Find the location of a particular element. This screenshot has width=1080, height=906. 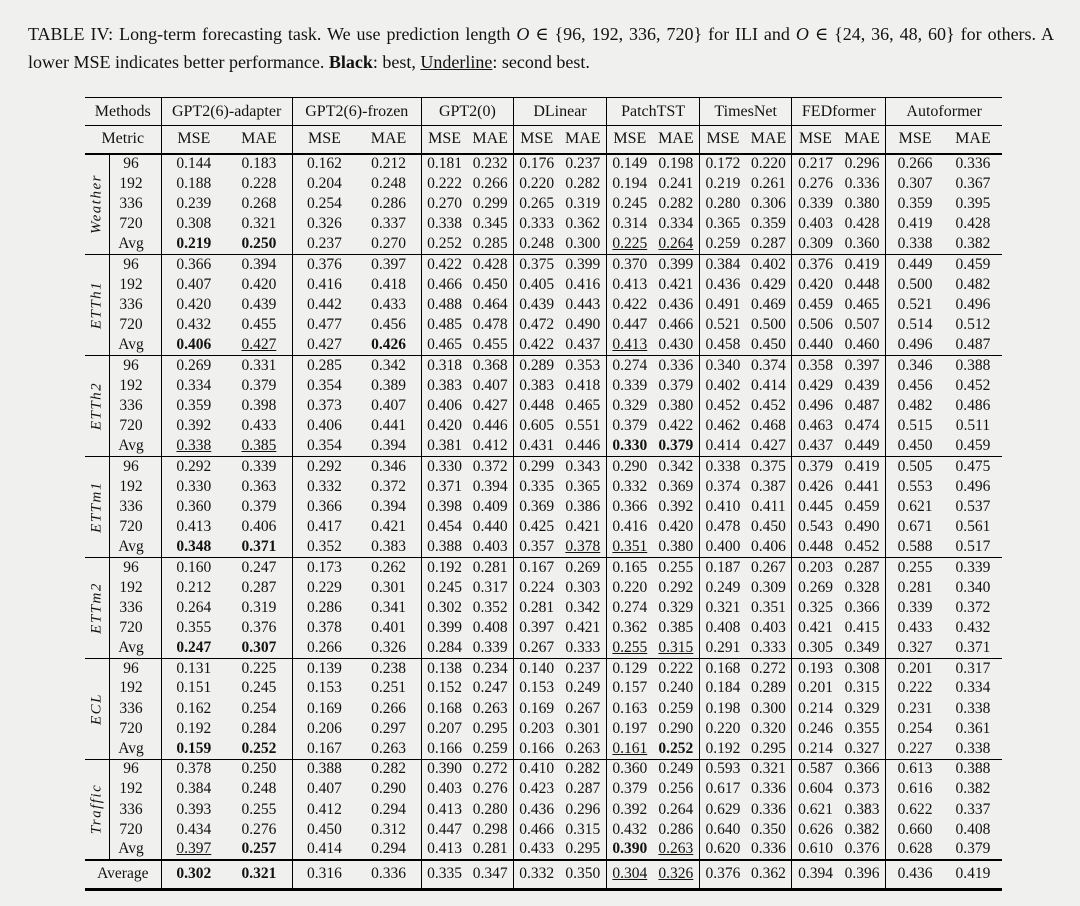

value-cell: 0.373 is located at coordinates (862, 789).